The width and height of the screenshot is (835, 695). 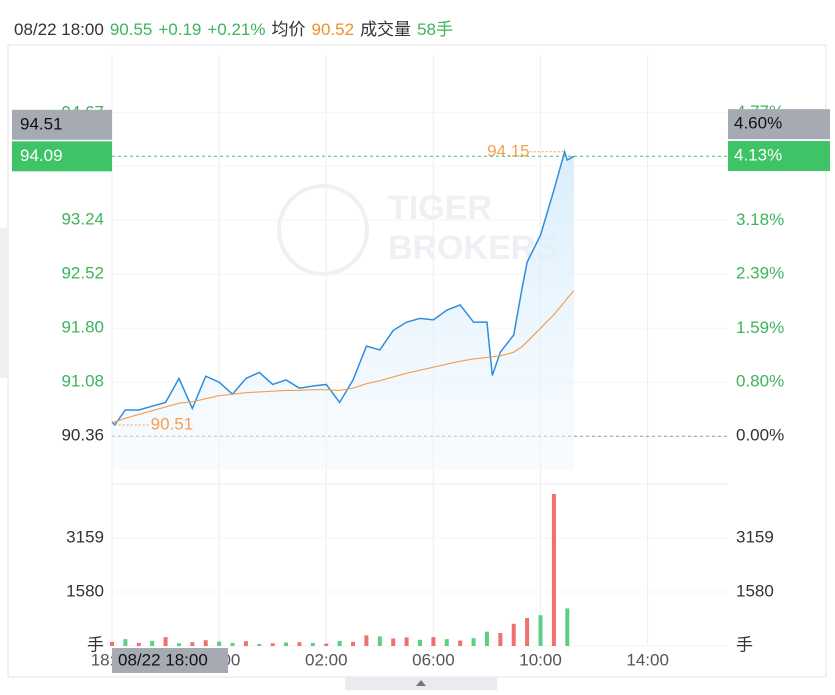 What do you see at coordinates (755, 590) in the screenshot?
I see `volume-tick-label-right: 1580` at bounding box center [755, 590].